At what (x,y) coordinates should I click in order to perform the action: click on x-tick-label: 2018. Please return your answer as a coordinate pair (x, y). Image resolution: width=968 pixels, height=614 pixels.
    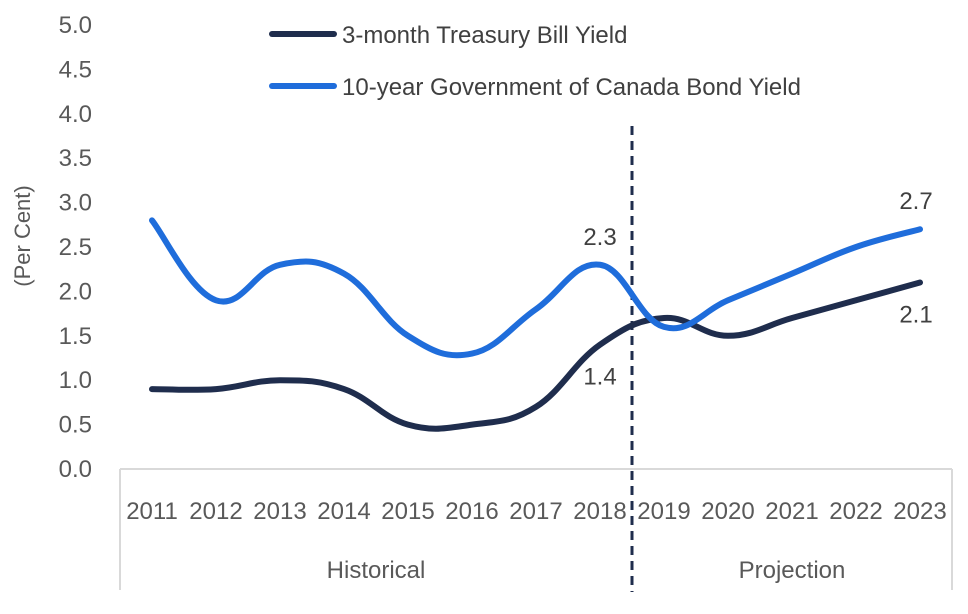
    Looking at the image, I should click on (599, 511).